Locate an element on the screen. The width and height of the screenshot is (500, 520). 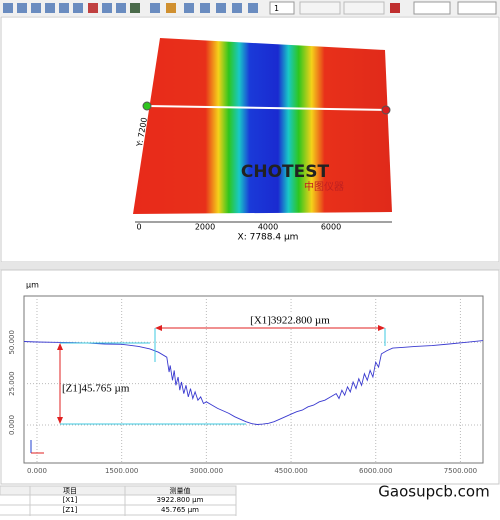
profile-line is located at coordinates (266, 108).